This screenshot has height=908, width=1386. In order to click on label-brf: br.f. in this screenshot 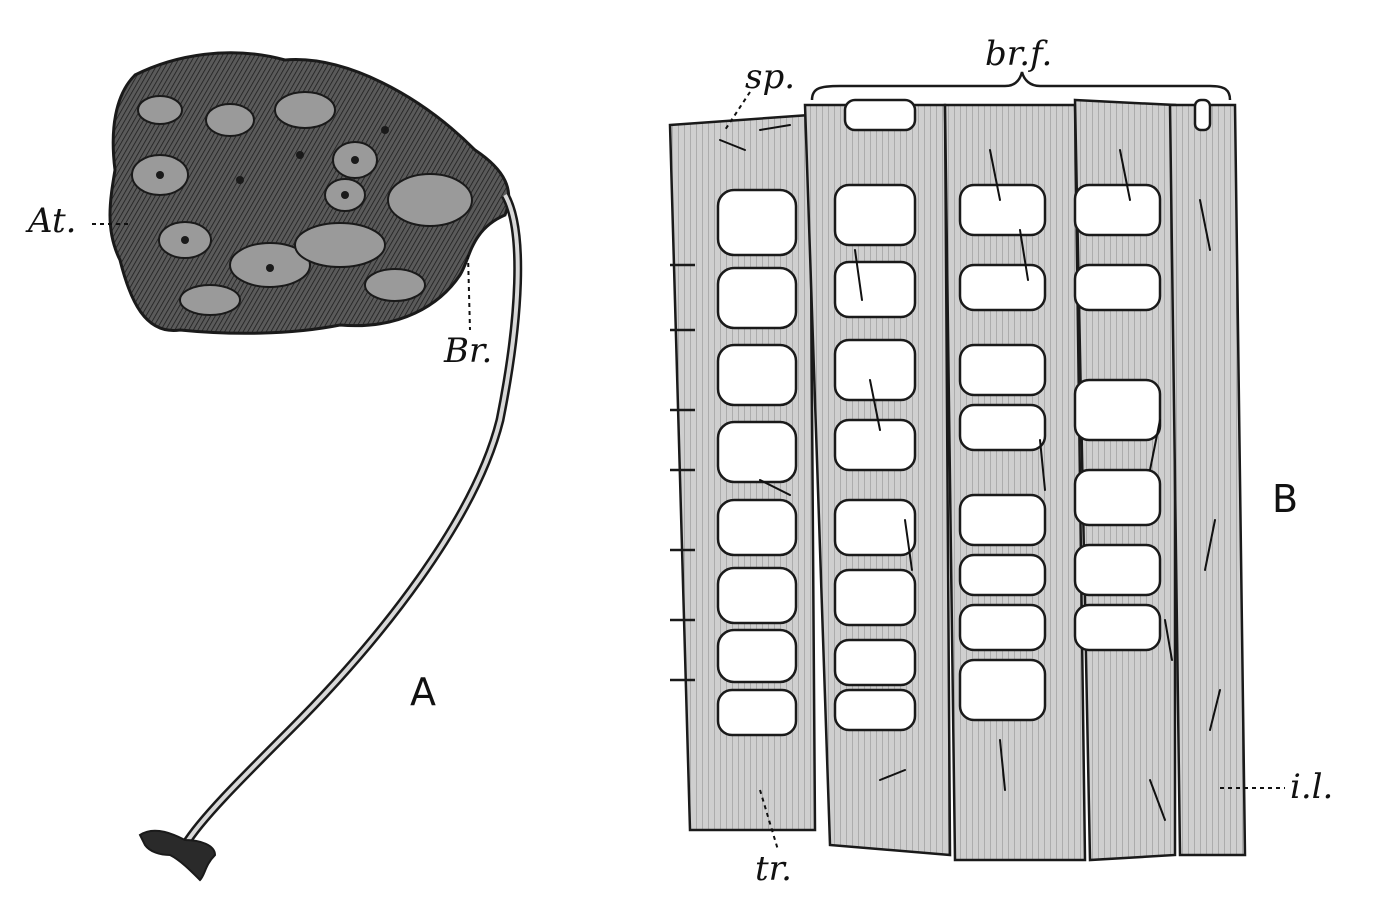, I will do `click(1018, 54)`.